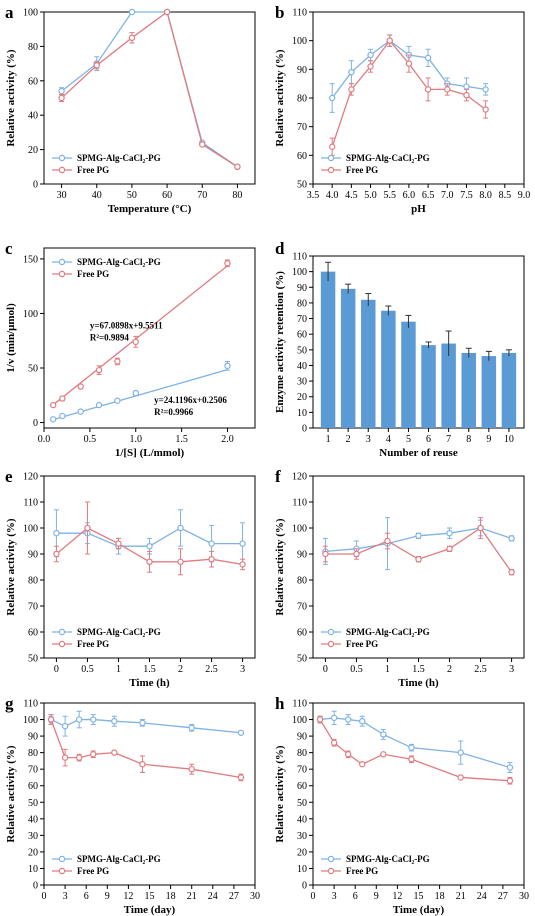  Describe the element at coordinates (447, 195) in the screenshot. I see `x-tick-label: 7.0` at that location.